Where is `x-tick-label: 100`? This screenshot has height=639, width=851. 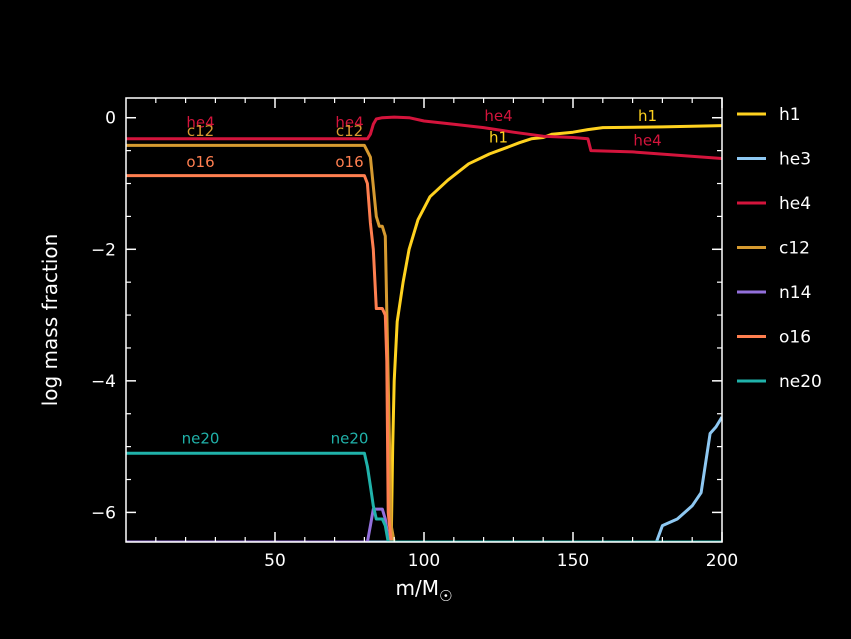
x-tick-label: 100 is located at coordinates (424, 561).